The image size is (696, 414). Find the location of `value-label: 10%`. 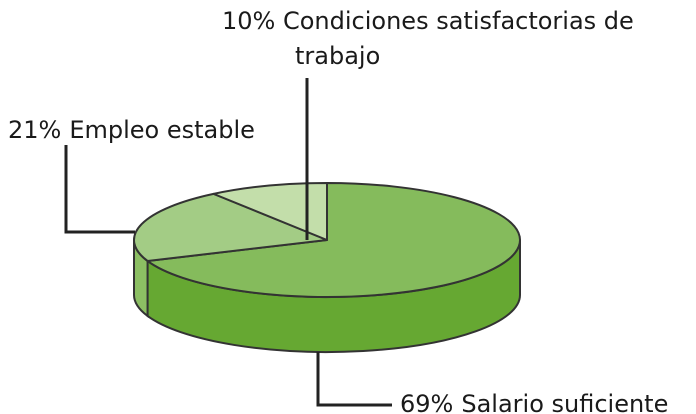

value-label: 10% is located at coordinates (249, 21).